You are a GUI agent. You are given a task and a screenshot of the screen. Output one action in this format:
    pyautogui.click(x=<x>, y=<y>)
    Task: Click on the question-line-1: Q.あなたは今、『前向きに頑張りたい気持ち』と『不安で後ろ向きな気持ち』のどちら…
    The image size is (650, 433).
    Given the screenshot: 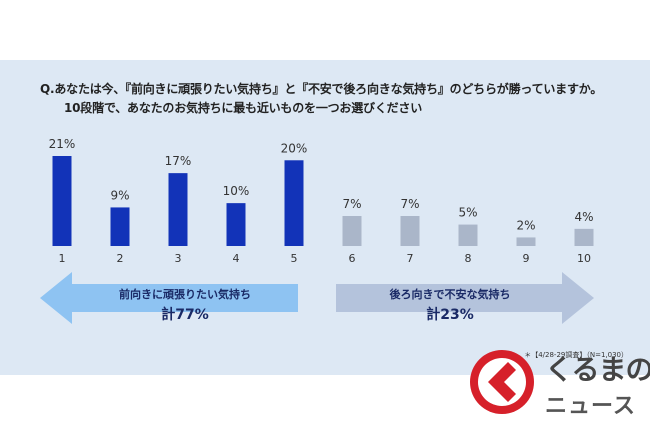 What is the action you would take?
    pyautogui.click(x=321, y=89)
    